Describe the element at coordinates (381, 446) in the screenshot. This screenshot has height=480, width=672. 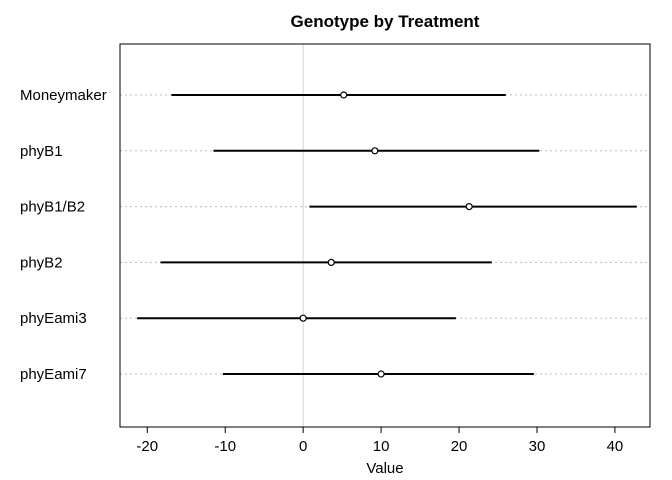
I see `x-tick-label: 10` at that location.